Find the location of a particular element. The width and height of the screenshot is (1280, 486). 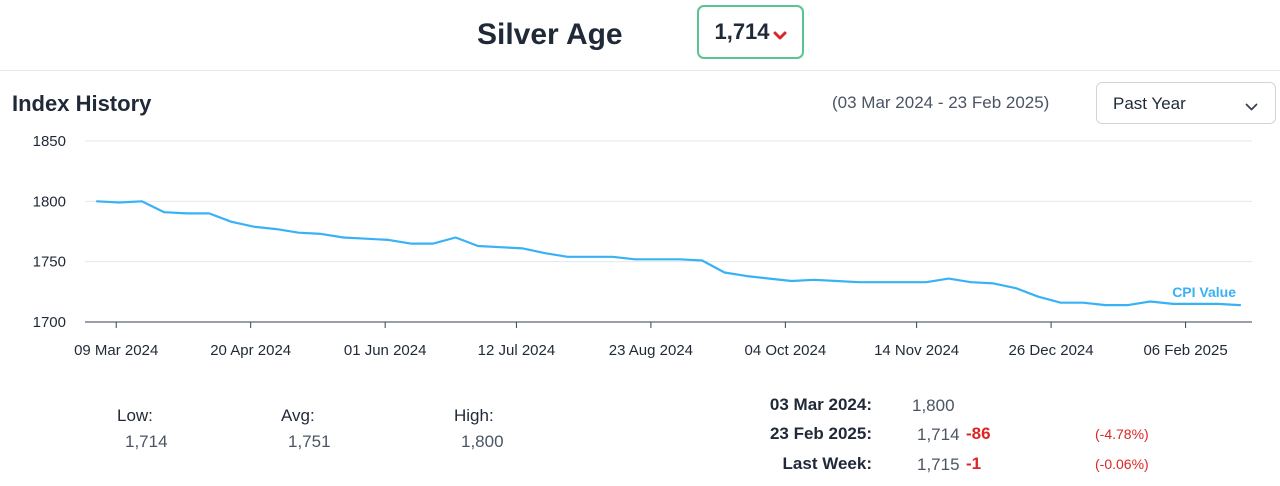

x-tick-label: 20 Apr 2024 is located at coordinates (250, 350).